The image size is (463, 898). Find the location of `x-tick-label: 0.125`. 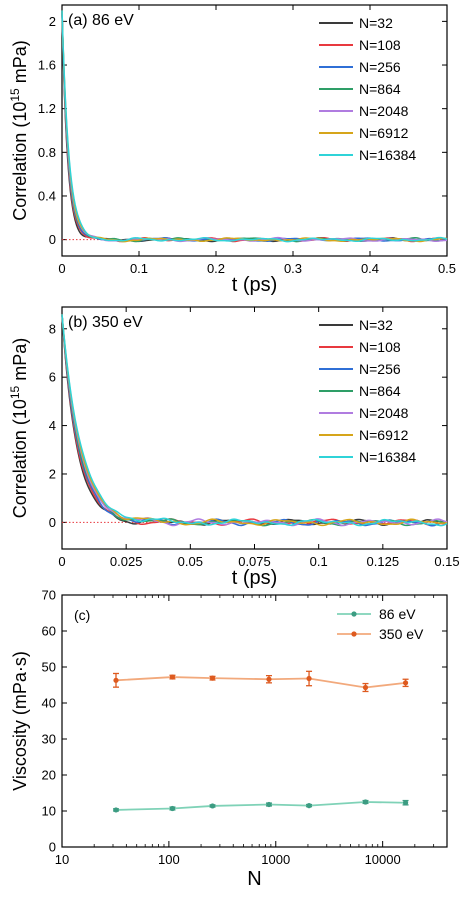

x-tick-label: 0.125 is located at coordinates (383, 561).